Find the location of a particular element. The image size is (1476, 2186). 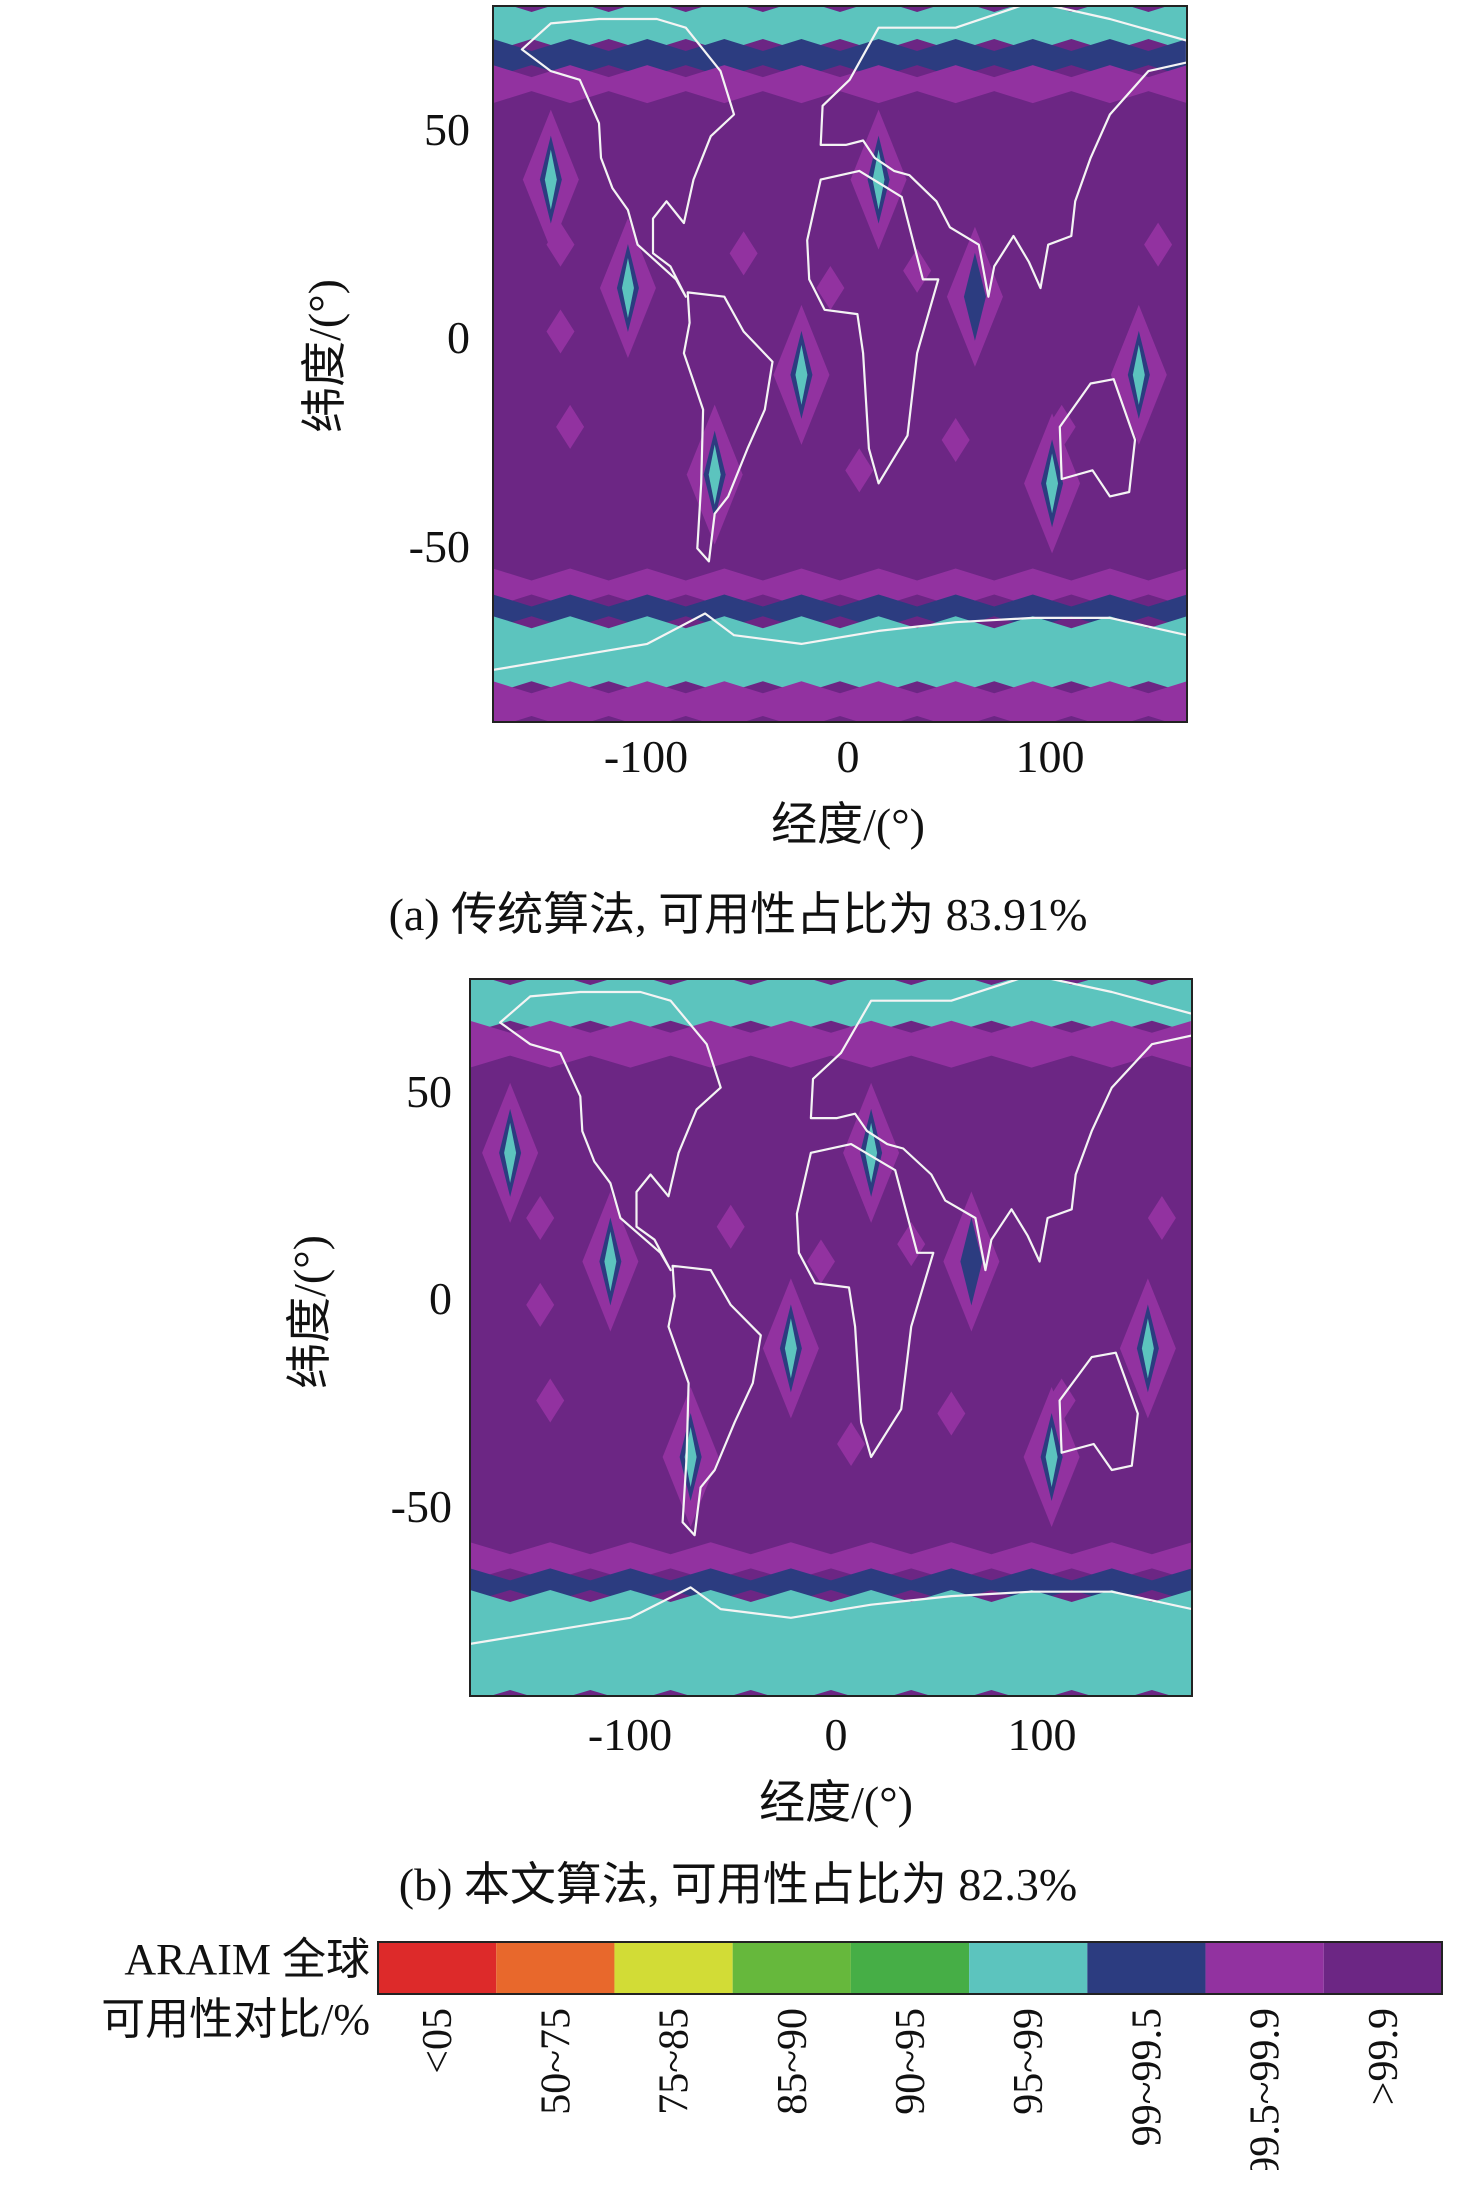

colorbar-label: 99~99.5 is located at coordinates (1147, 2077).